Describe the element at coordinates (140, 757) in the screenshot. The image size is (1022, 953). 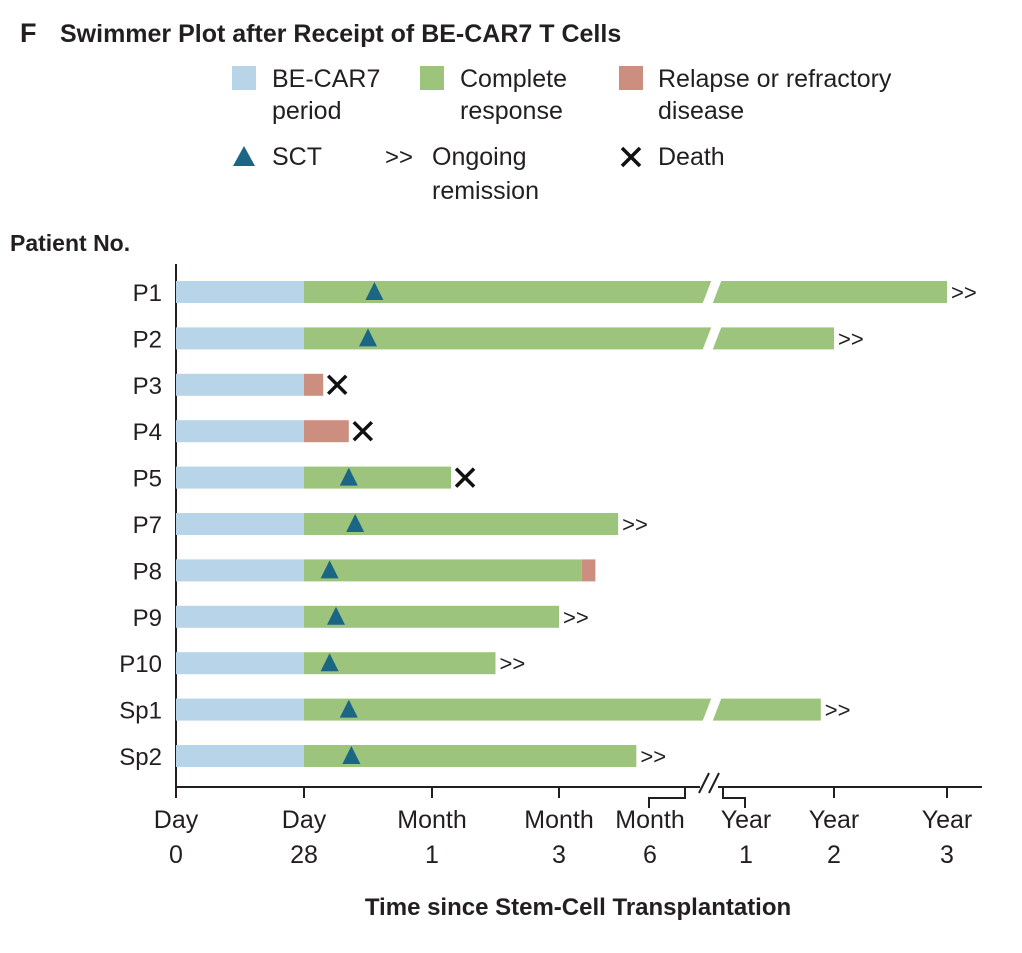
I see `patient-label: Sp2` at that location.